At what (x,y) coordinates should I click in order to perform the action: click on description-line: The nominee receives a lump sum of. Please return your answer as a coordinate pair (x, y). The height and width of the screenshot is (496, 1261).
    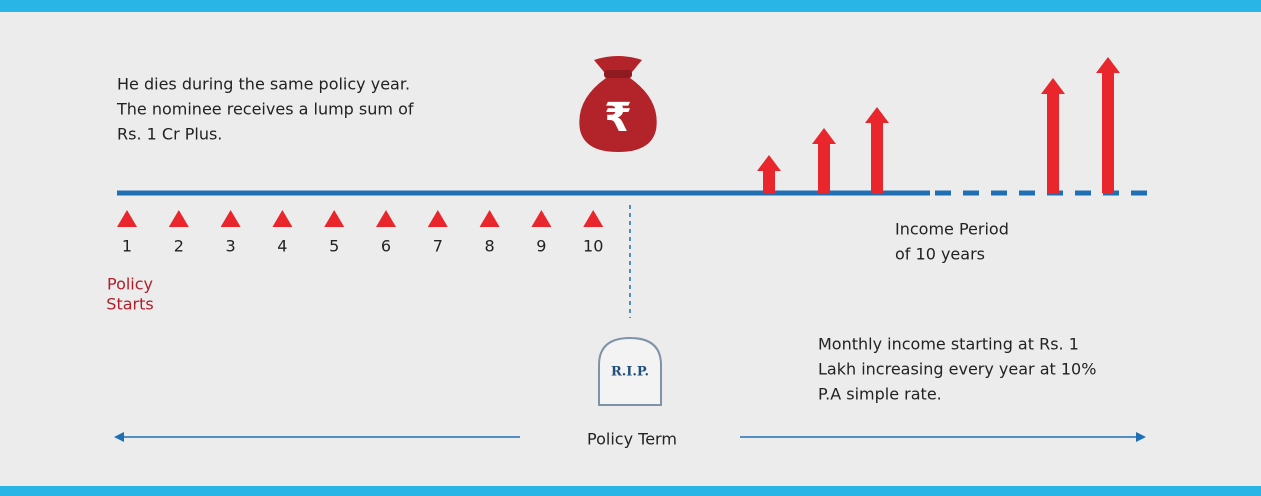
    Looking at the image, I should click on (265, 109).